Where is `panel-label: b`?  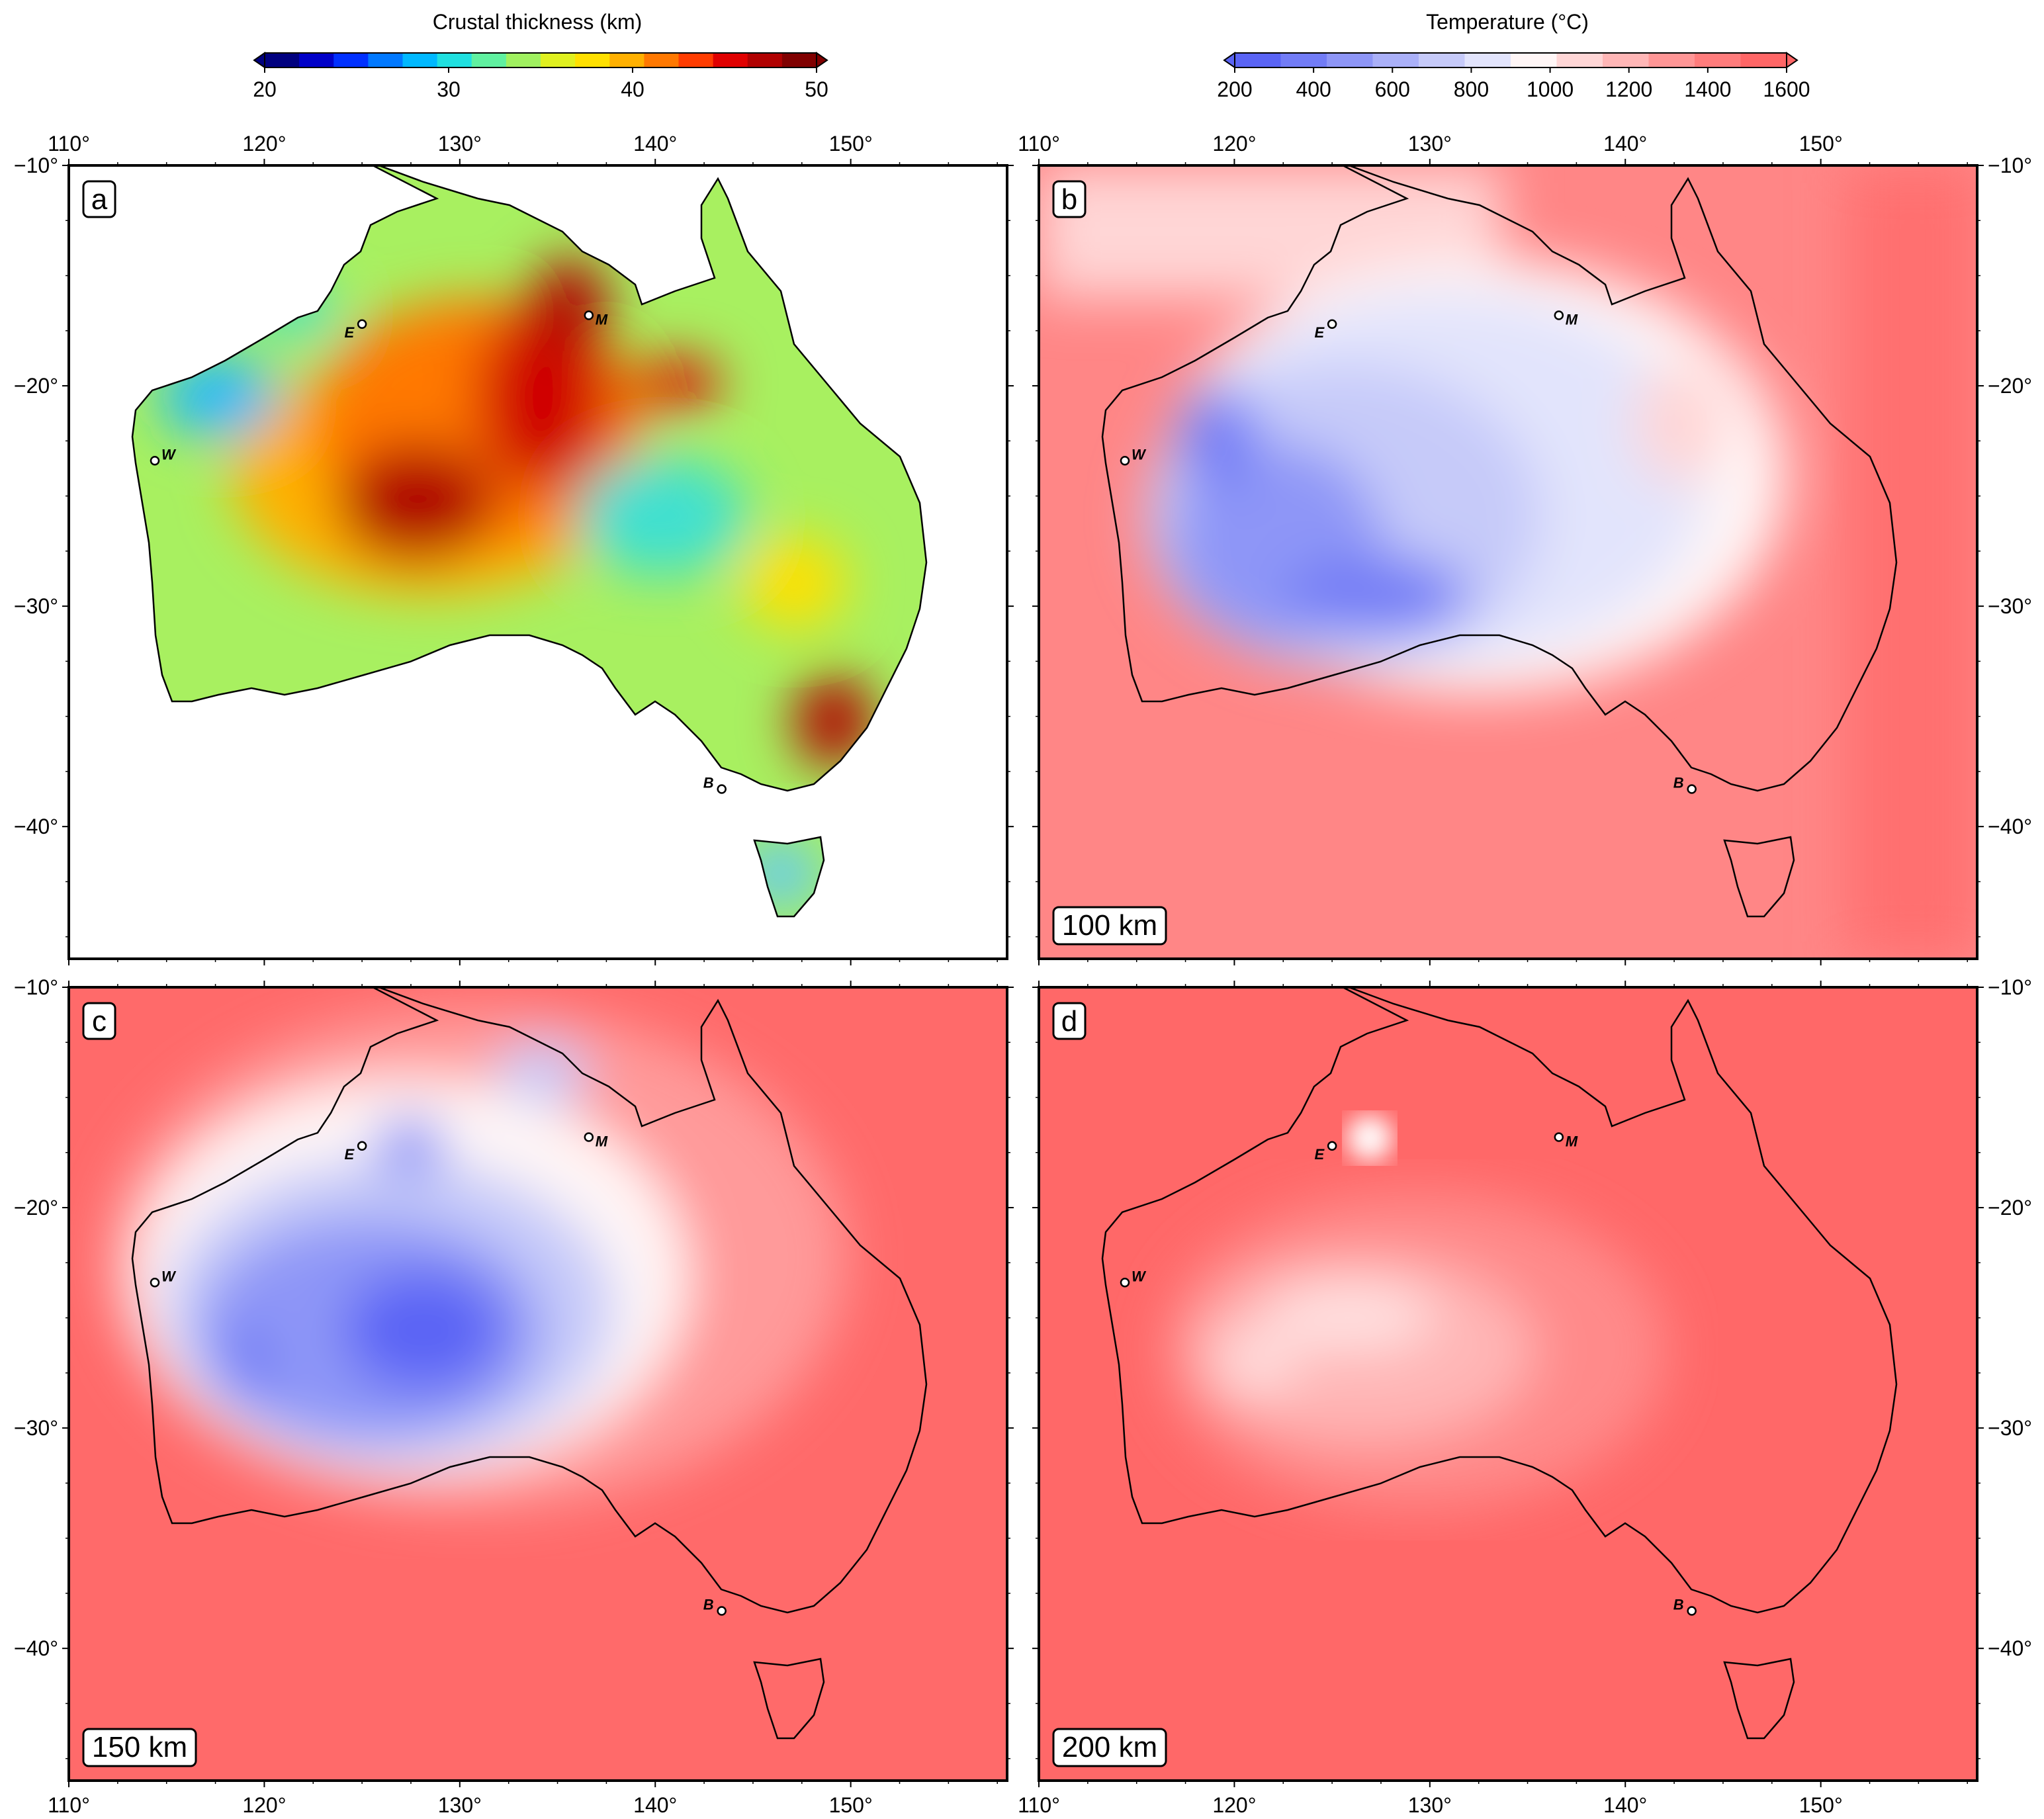 panel-label: b is located at coordinates (1069, 199).